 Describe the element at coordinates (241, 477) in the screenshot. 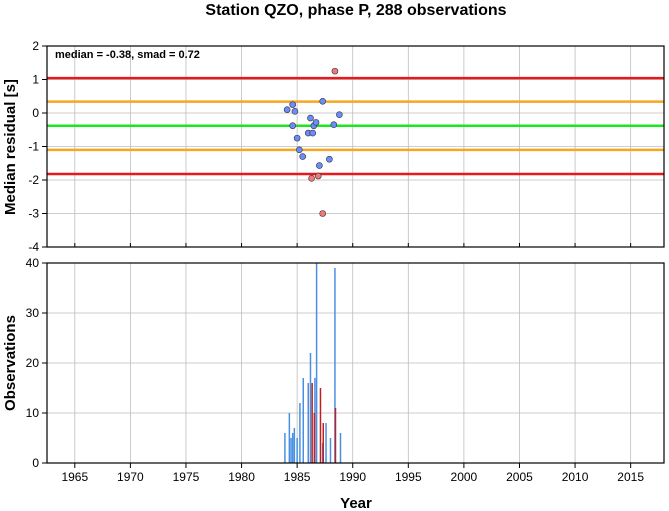

I see `year-tick-label: 1980` at that location.